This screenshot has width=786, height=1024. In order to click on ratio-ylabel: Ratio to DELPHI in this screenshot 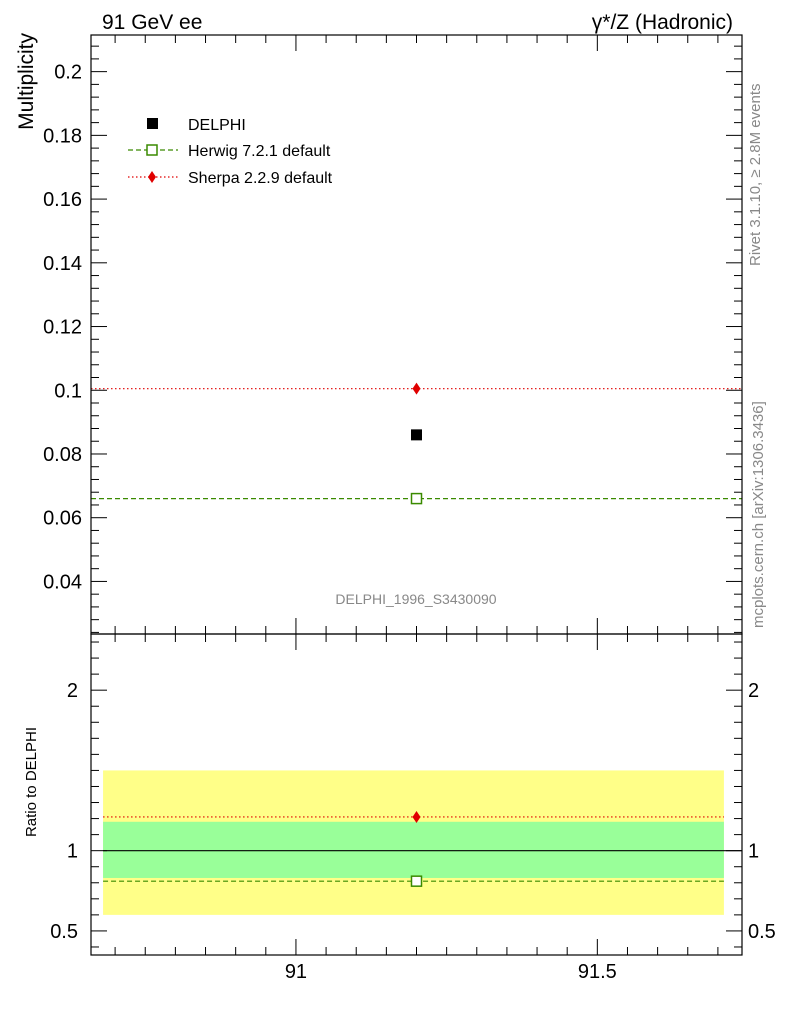, I will do `click(31, 782)`.